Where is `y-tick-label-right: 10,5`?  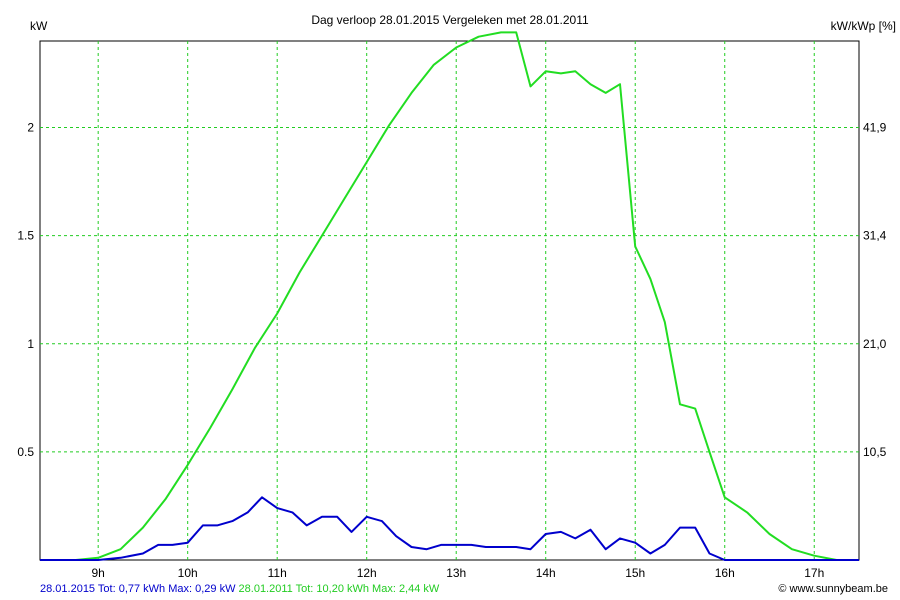
y-tick-label-right: 10,5 is located at coordinates (875, 452).